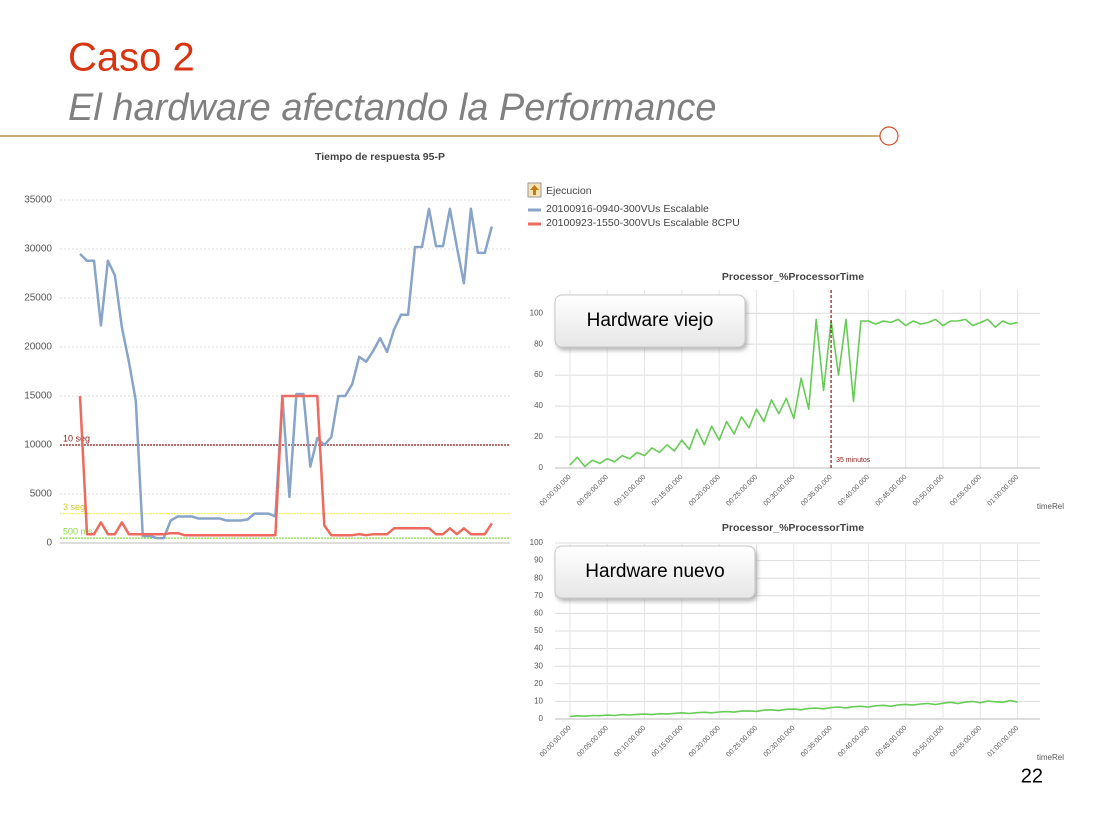 The width and height of the screenshot is (1110, 833). What do you see at coordinates (392, 108) in the screenshot?
I see `slide-subtitle: El hardware afectando la Performance` at bounding box center [392, 108].